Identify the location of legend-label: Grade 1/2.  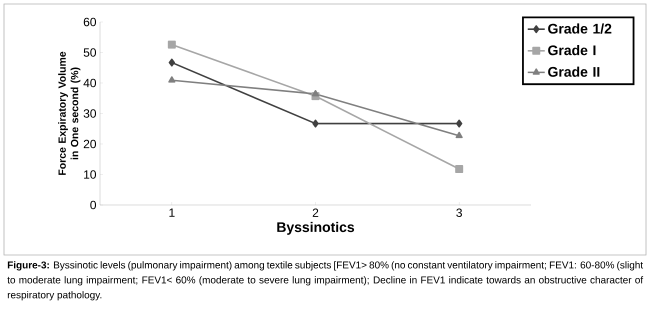
(580, 28).